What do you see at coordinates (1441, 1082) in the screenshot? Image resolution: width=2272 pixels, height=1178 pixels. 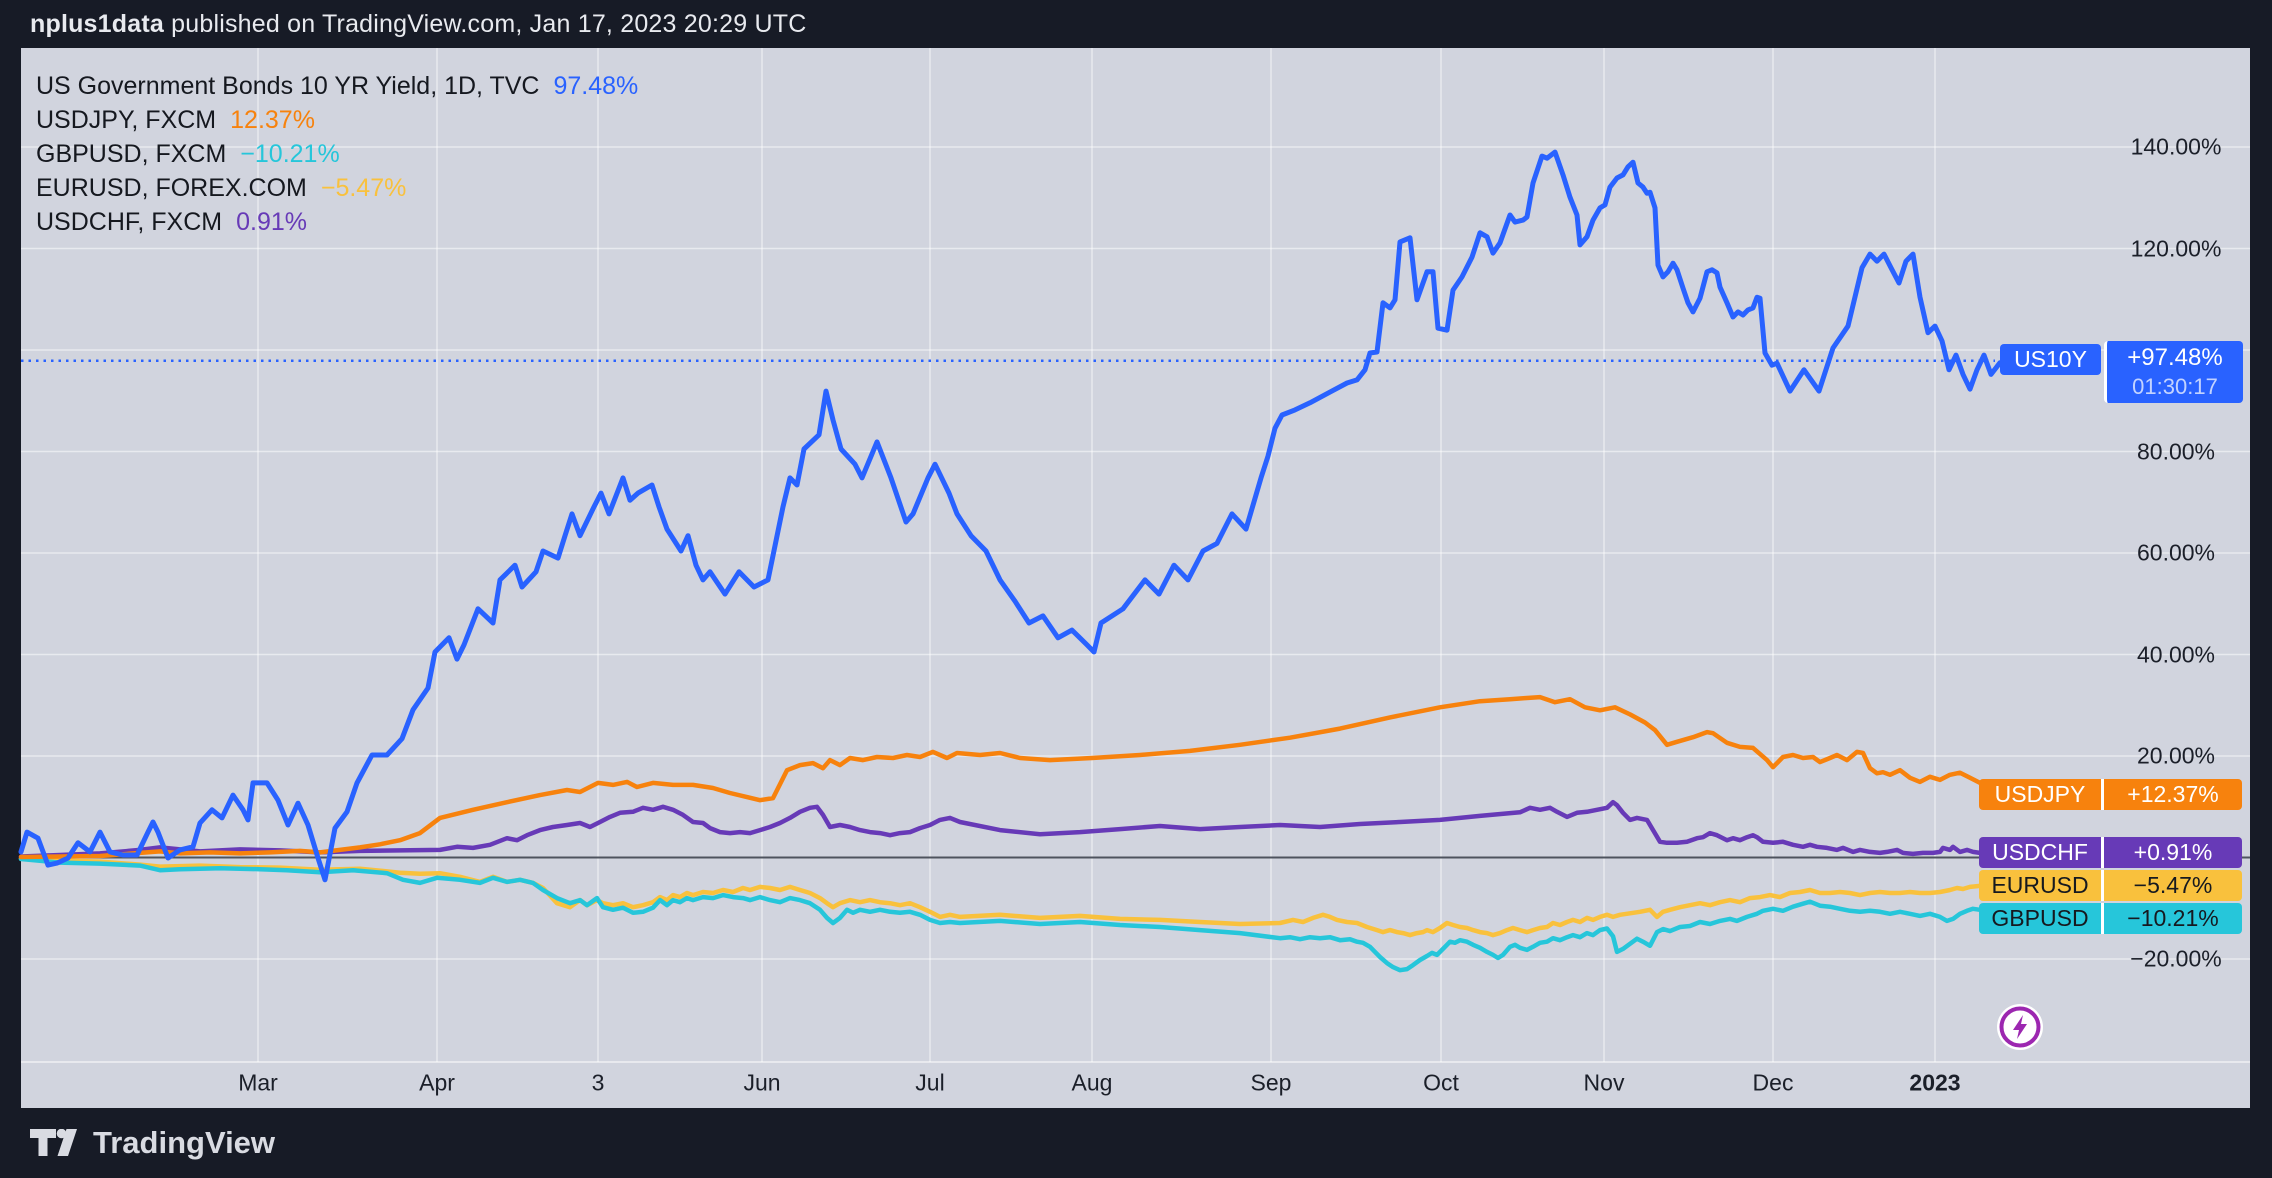 I see `x-tick-Oct: Oct` at bounding box center [1441, 1082].